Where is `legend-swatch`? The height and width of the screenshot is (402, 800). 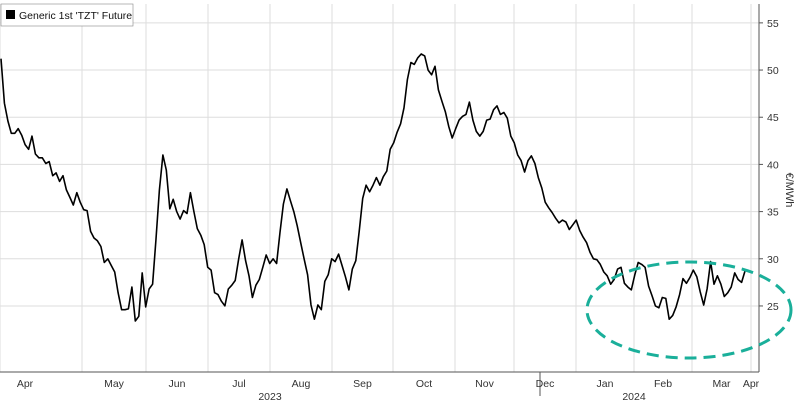 legend-swatch is located at coordinates (10, 14).